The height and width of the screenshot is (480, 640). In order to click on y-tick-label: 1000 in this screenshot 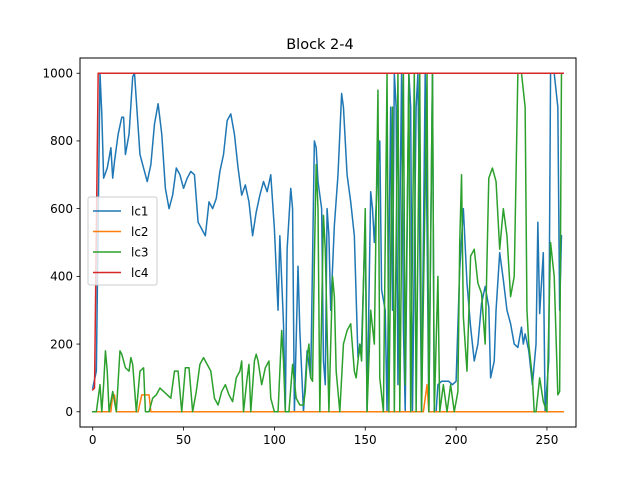, I will do `click(57, 73)`.